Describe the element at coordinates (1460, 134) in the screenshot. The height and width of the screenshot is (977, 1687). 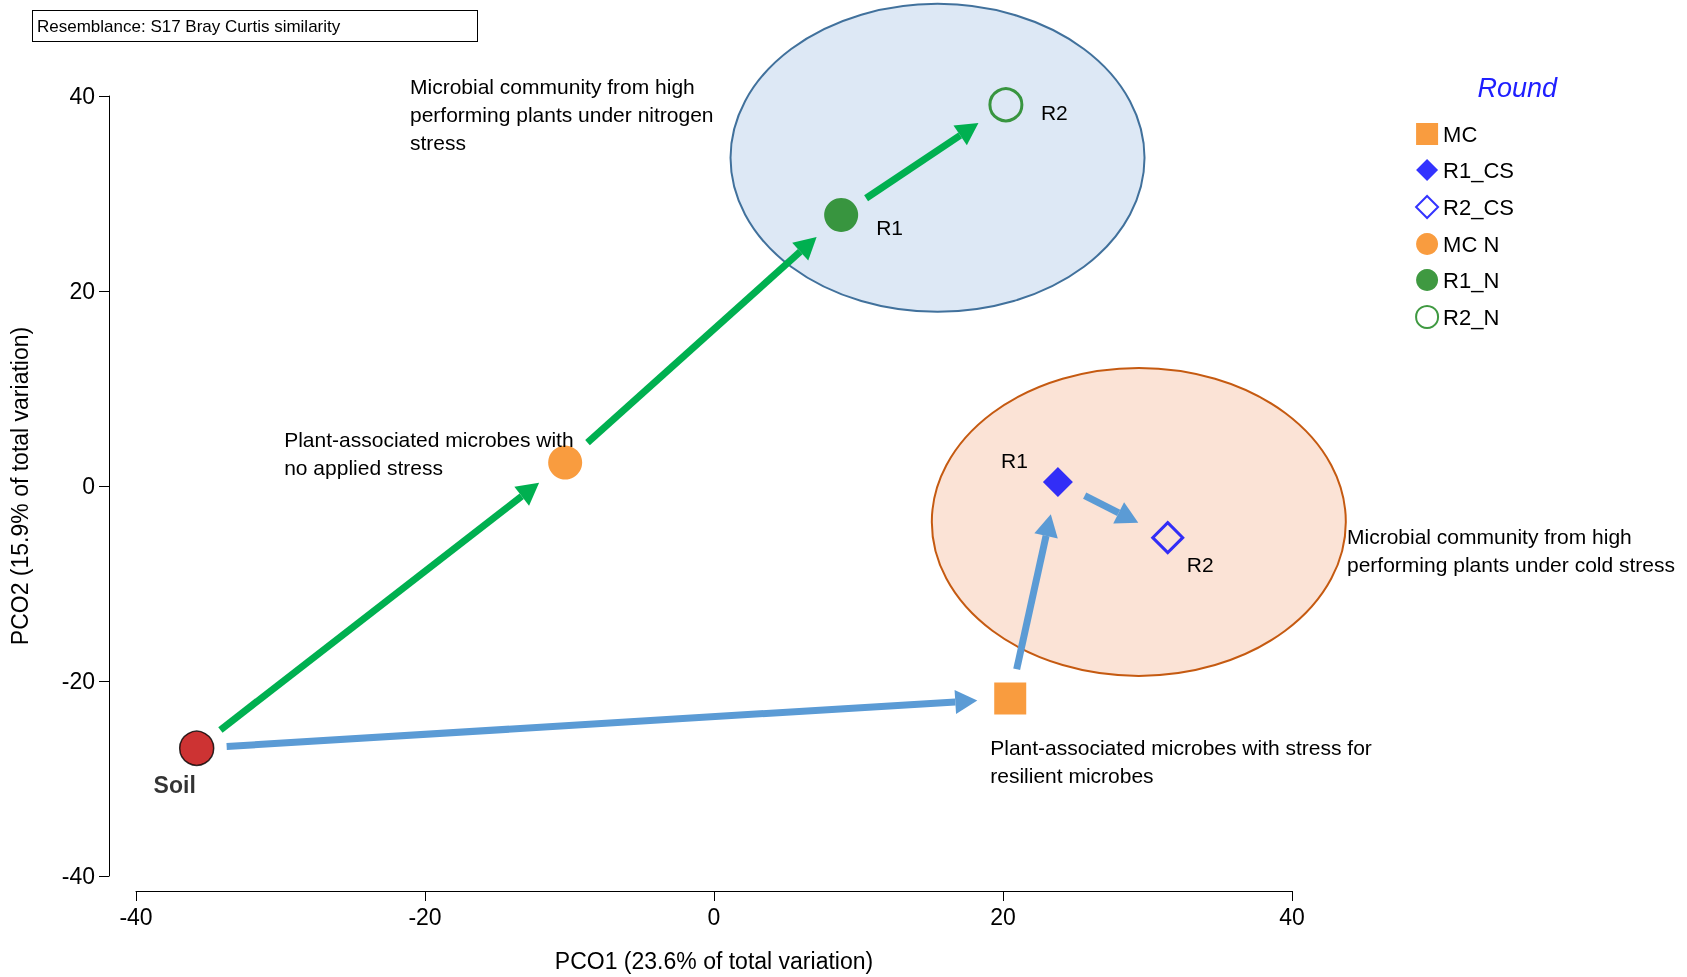
I see `legend-label: MC` at that location.